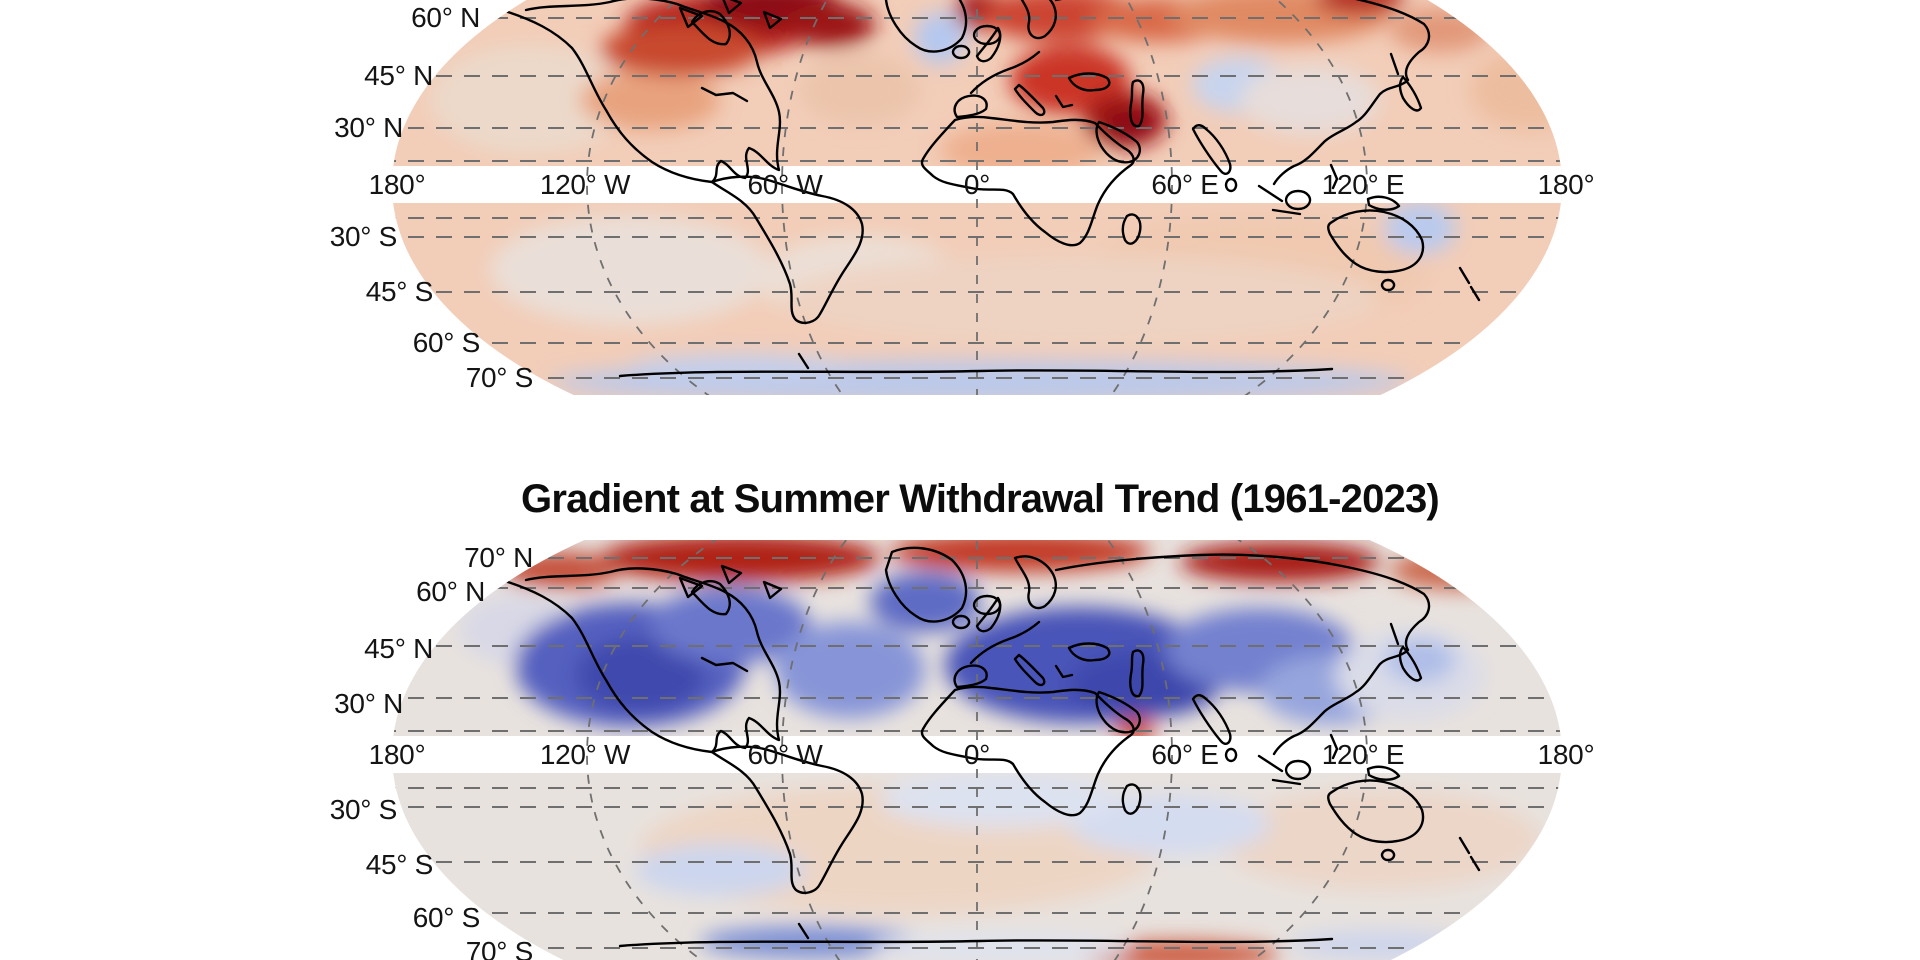 This screenshot has height=960, width=1920. I want to click on top-map-lon-label-120e: 120° E, so click(1363, 184).